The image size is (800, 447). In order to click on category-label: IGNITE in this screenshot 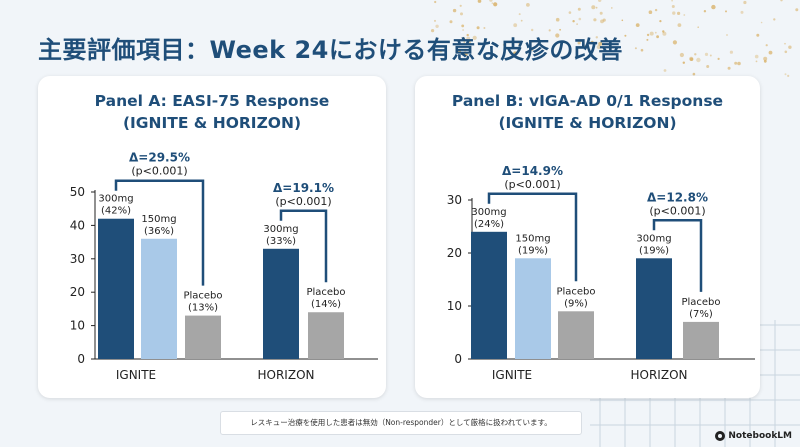, I will do `click(512, 375)`.